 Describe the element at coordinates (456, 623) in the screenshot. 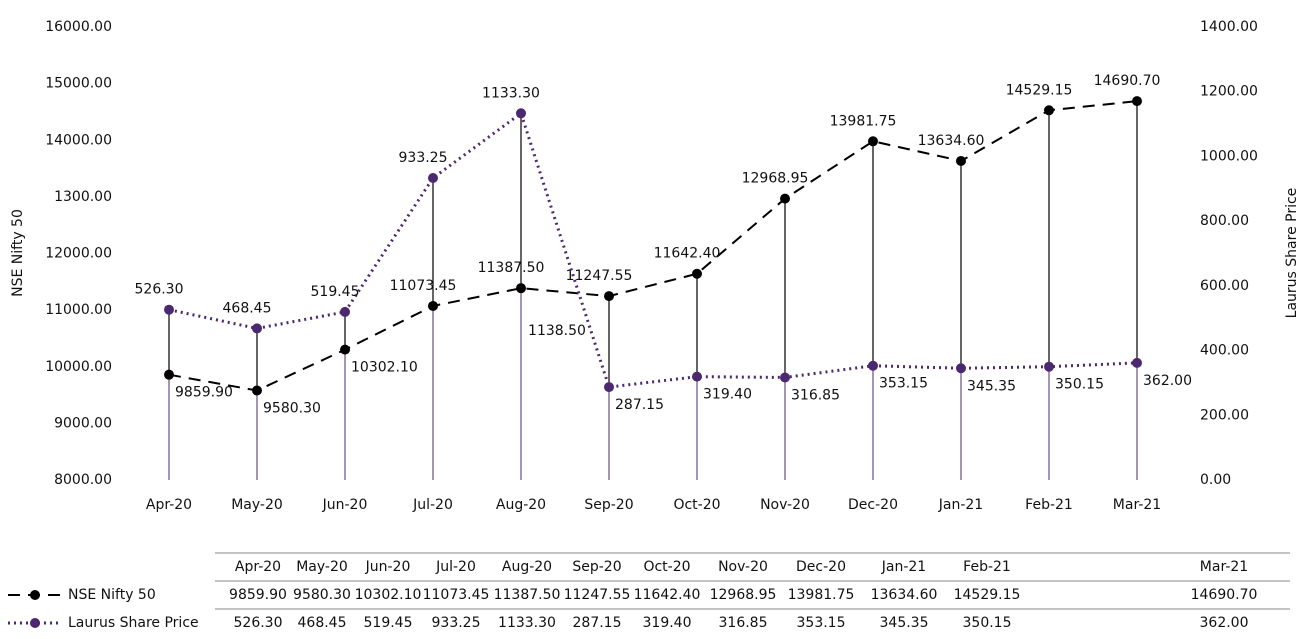

I see `table-cell: 933.25` at that location.